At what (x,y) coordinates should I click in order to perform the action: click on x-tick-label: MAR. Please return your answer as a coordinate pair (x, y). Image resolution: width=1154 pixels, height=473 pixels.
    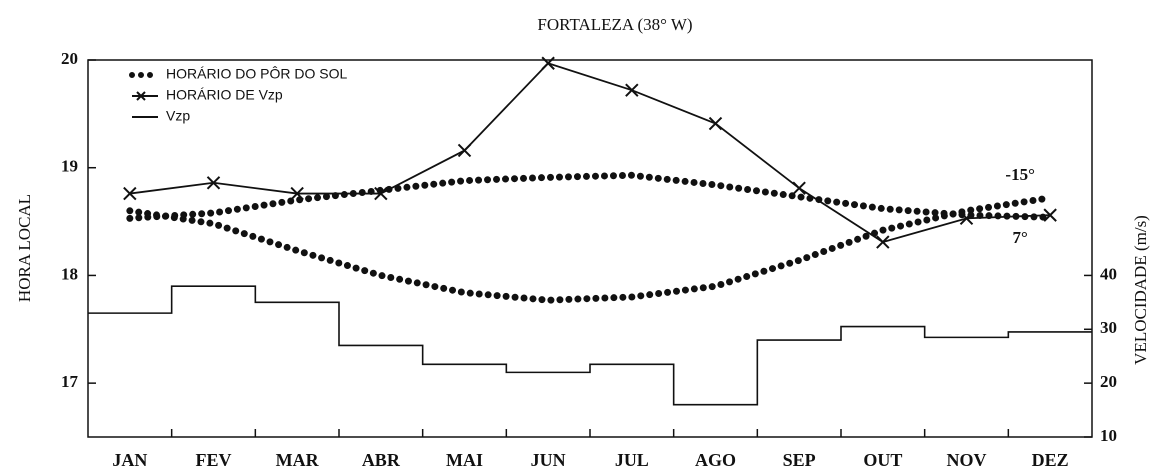
    Looking at the image, I should click on (298, 460).